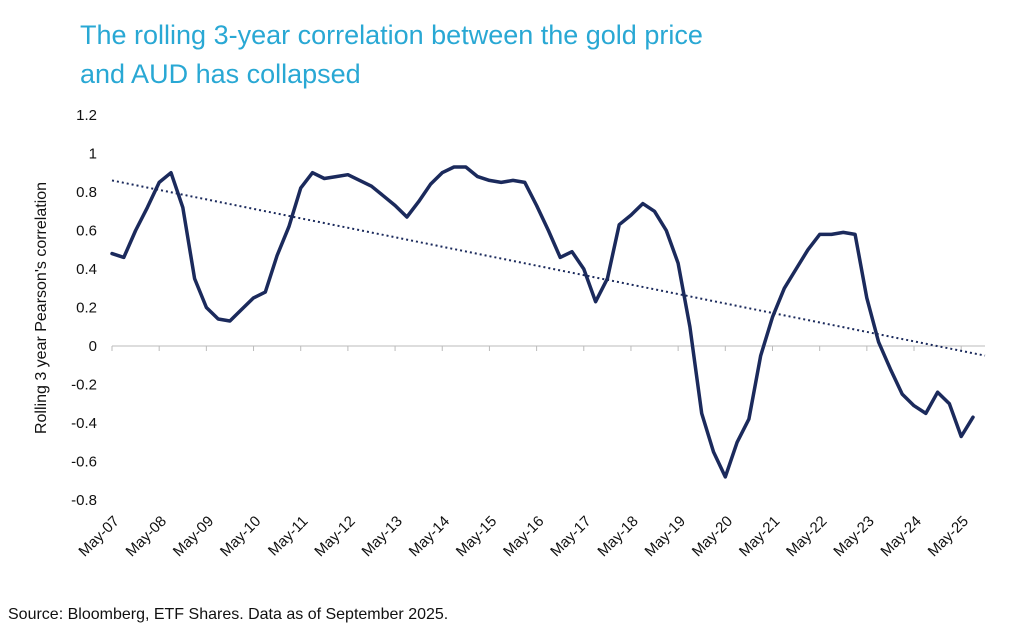  What do you see at coordinates (288, 536) in the screenshot?
I see `x-tick-label: May-11` at bounding box center [288, 536].